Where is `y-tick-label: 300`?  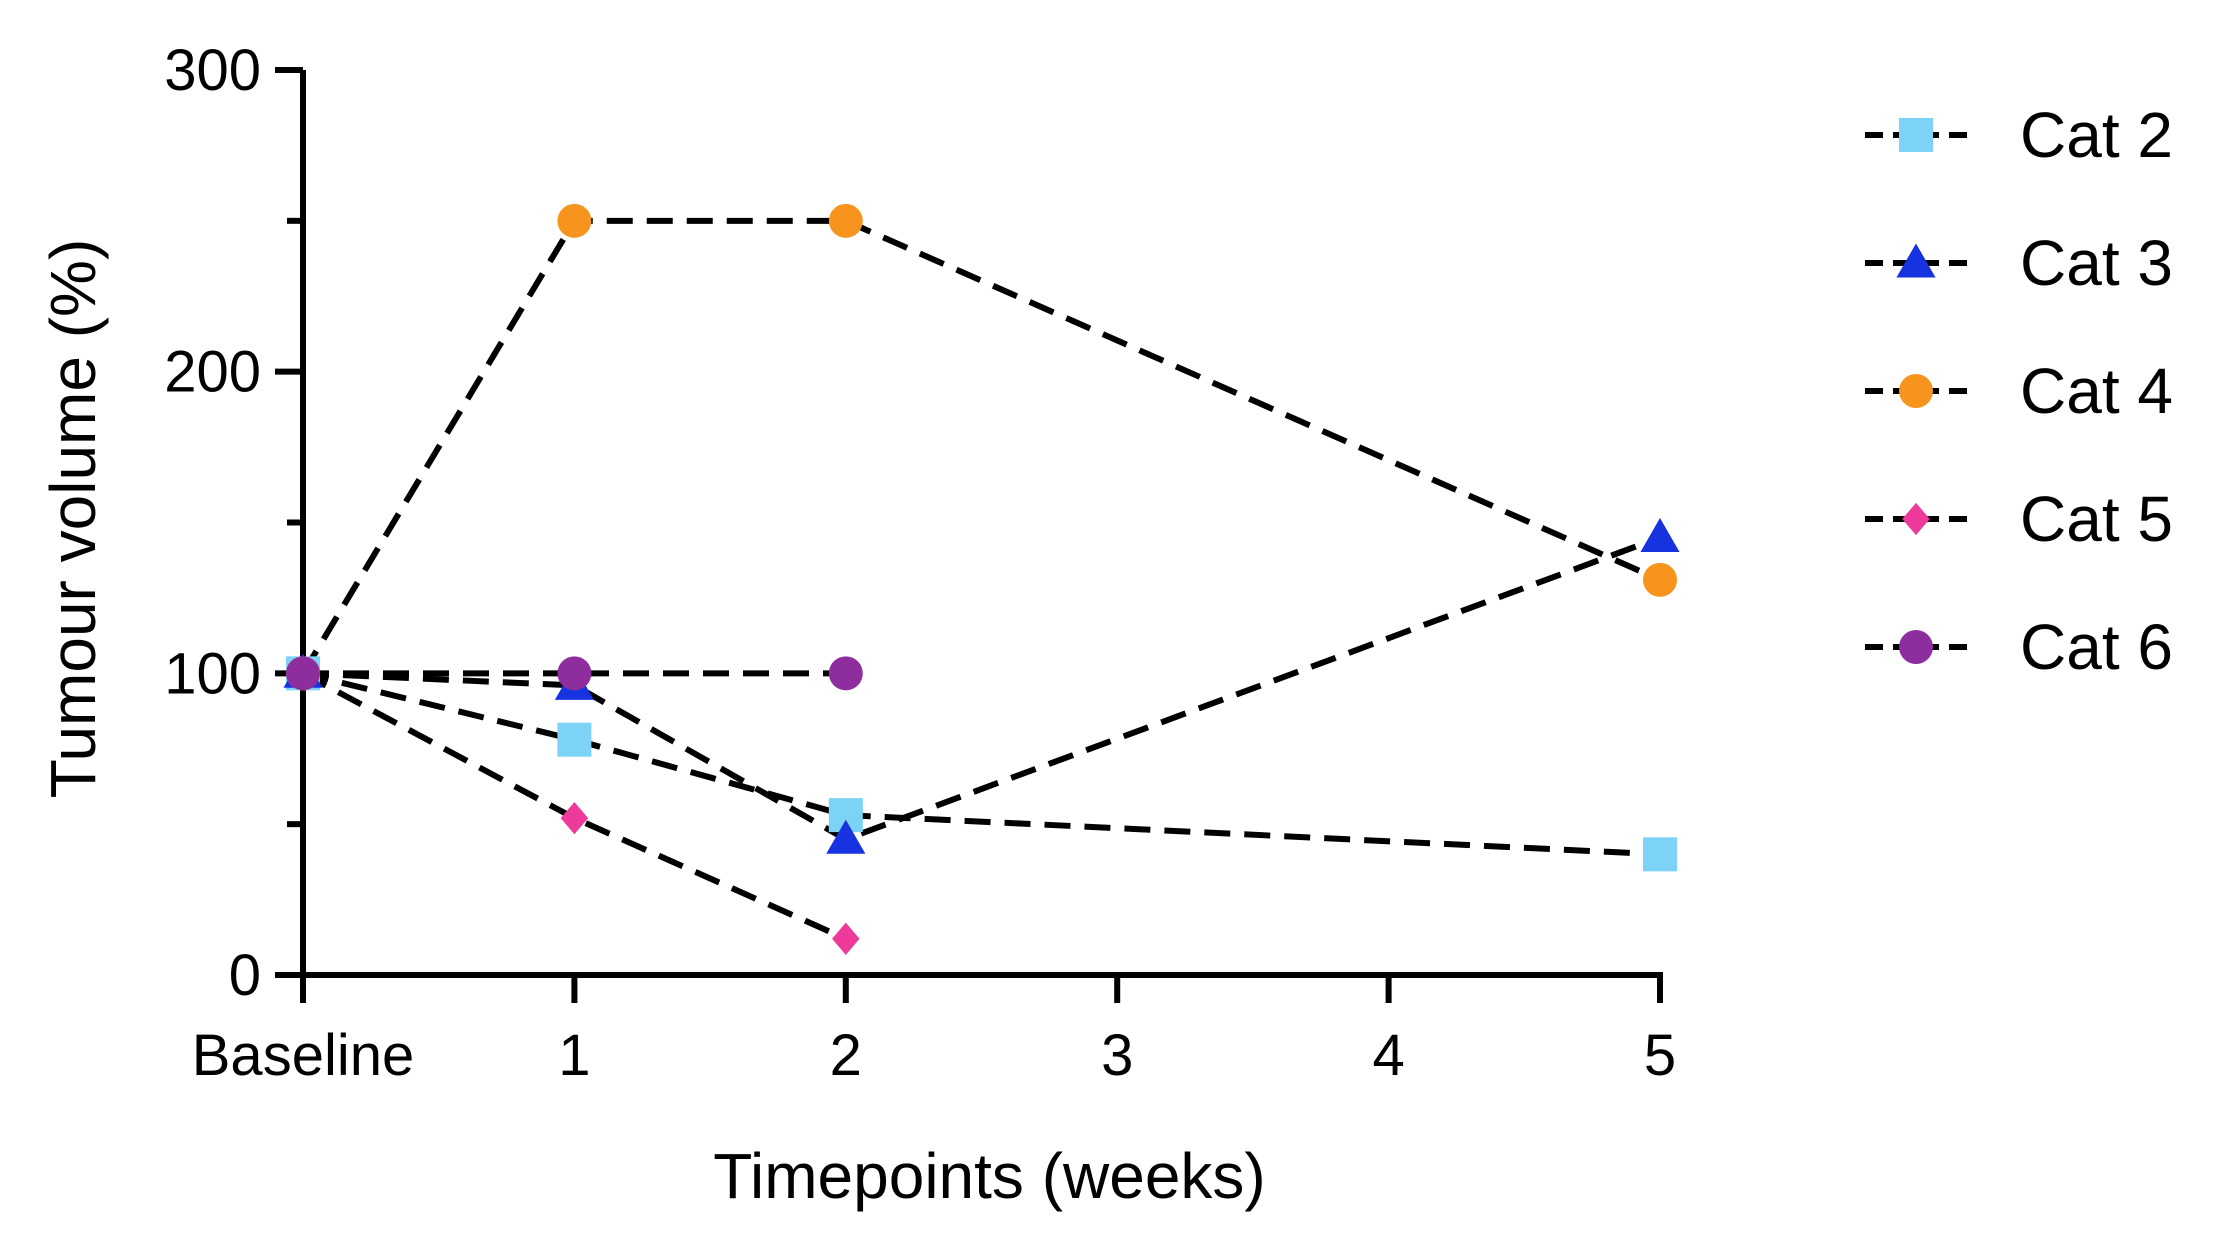 y-tick-label: 300 is located at coordinates (212, 70).